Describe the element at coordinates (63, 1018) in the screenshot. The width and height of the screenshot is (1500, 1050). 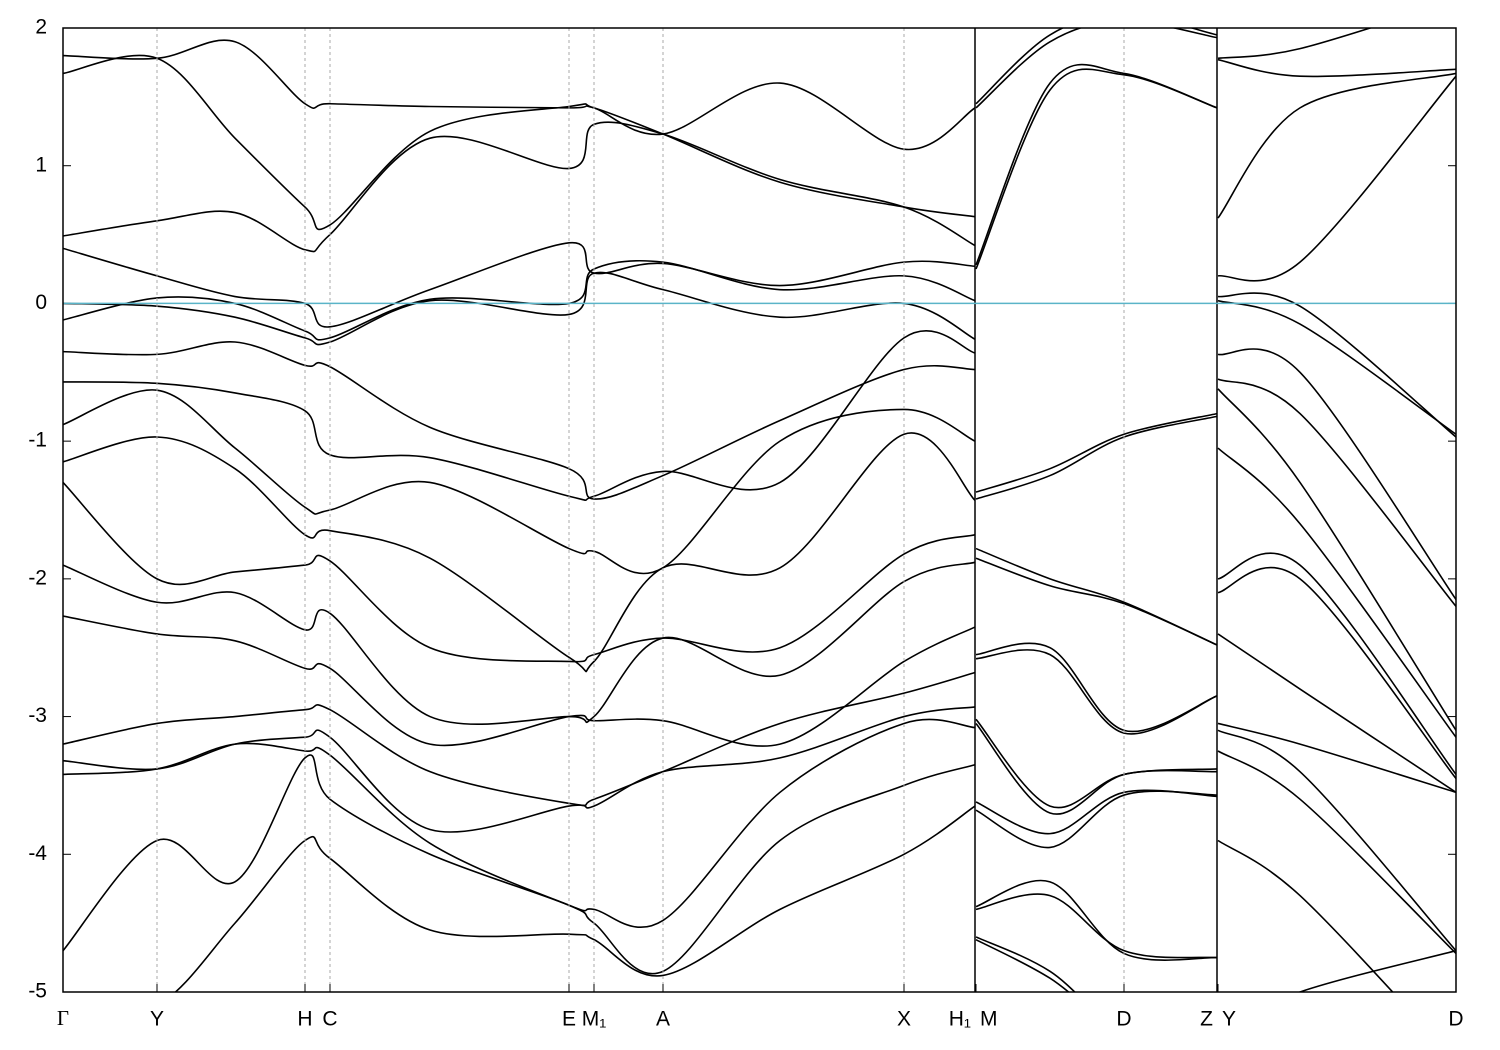
I see `x-tick-label: Γ` at that location.